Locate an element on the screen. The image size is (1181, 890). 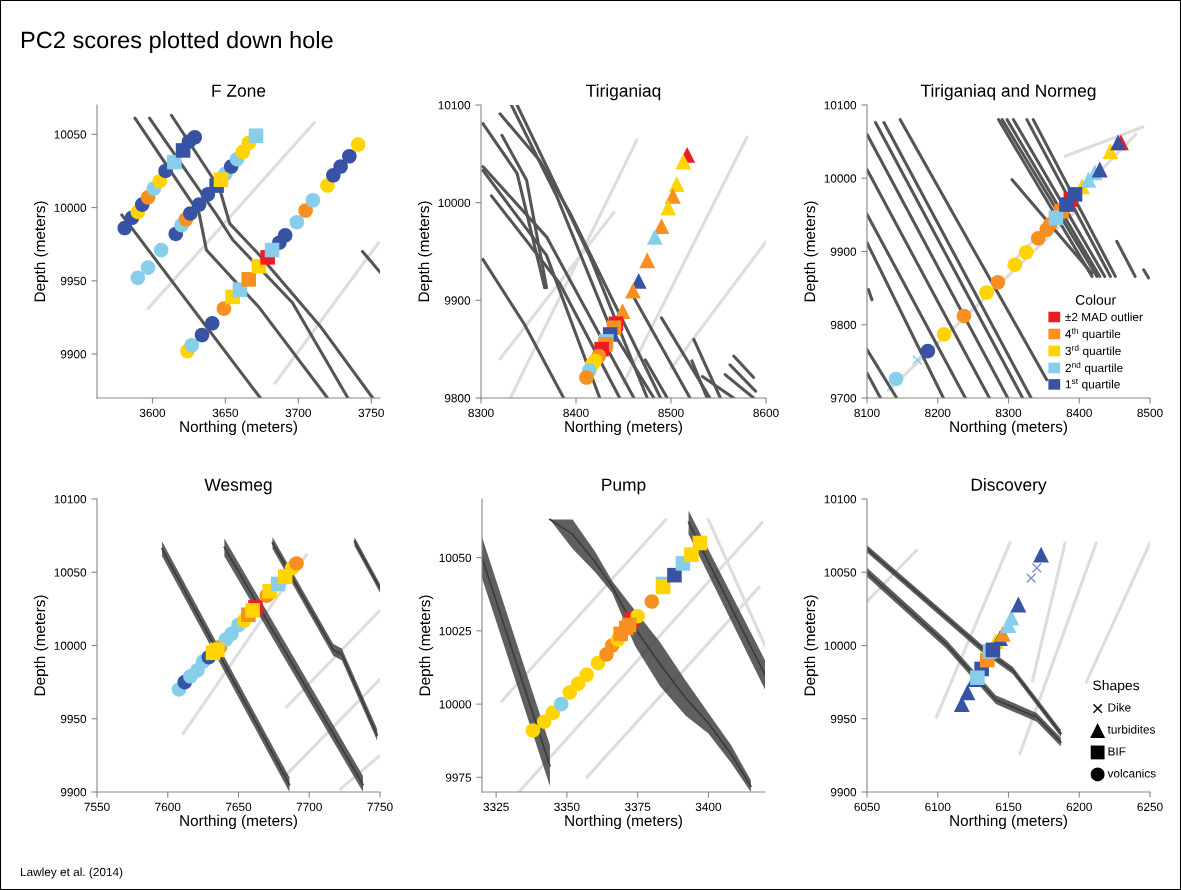
y-tick-label: 9975 is located at coordinates (458, 777).